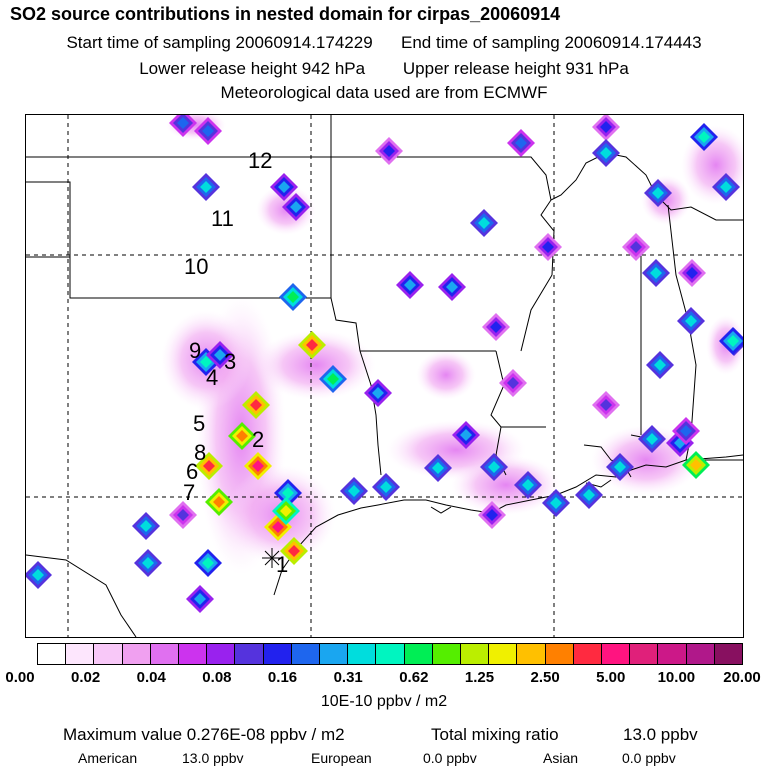 The width and height of the screenshot is (768, 768). What do you see at coordinates (660, 734) in the screenshot?
I see `total-mixing-value: 13.0 ppbv` at bounding box center [660, 734].